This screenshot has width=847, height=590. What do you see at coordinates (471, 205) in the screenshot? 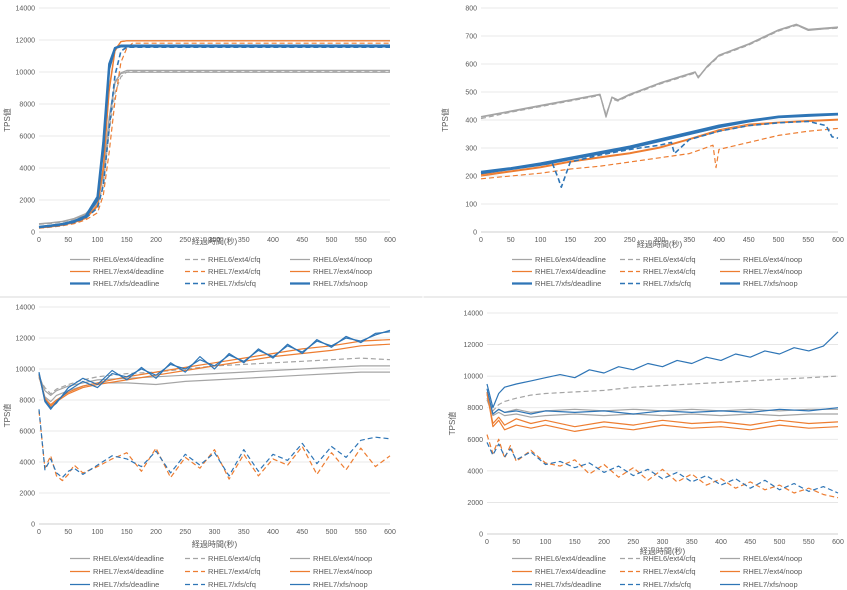
I see `y-tick-label: 100` at bounding box center [471, 205].